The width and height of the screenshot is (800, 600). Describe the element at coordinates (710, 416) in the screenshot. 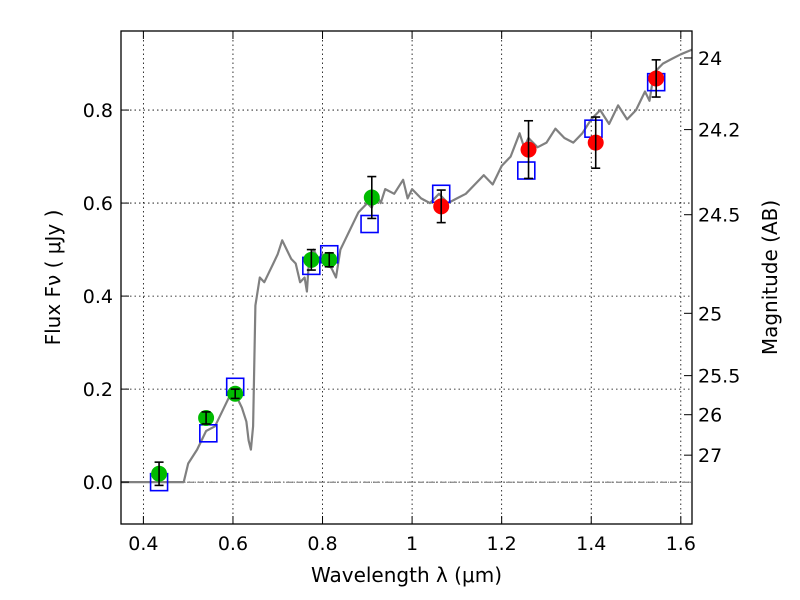

I see `y2-tick-label: 26` at that location.